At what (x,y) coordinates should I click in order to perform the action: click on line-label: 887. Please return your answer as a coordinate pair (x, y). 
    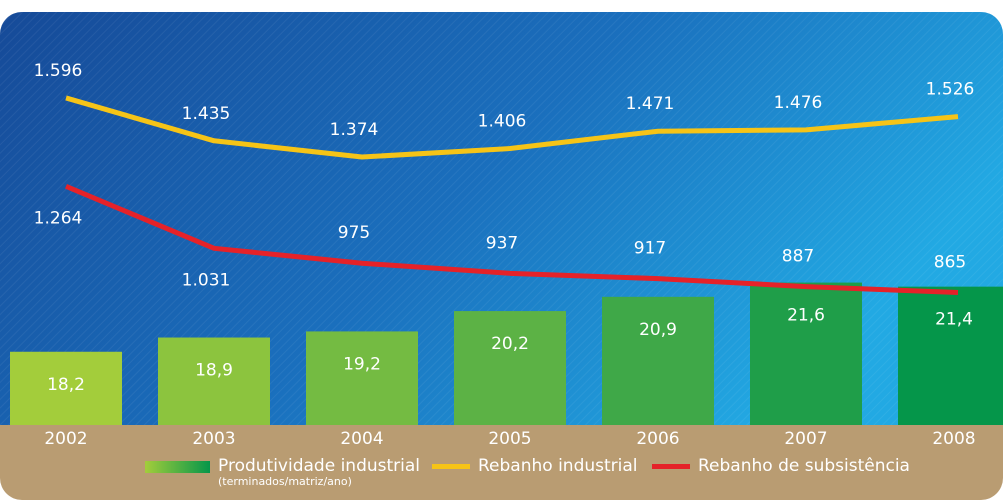
    Looking at the image, I should click on (798, 257).